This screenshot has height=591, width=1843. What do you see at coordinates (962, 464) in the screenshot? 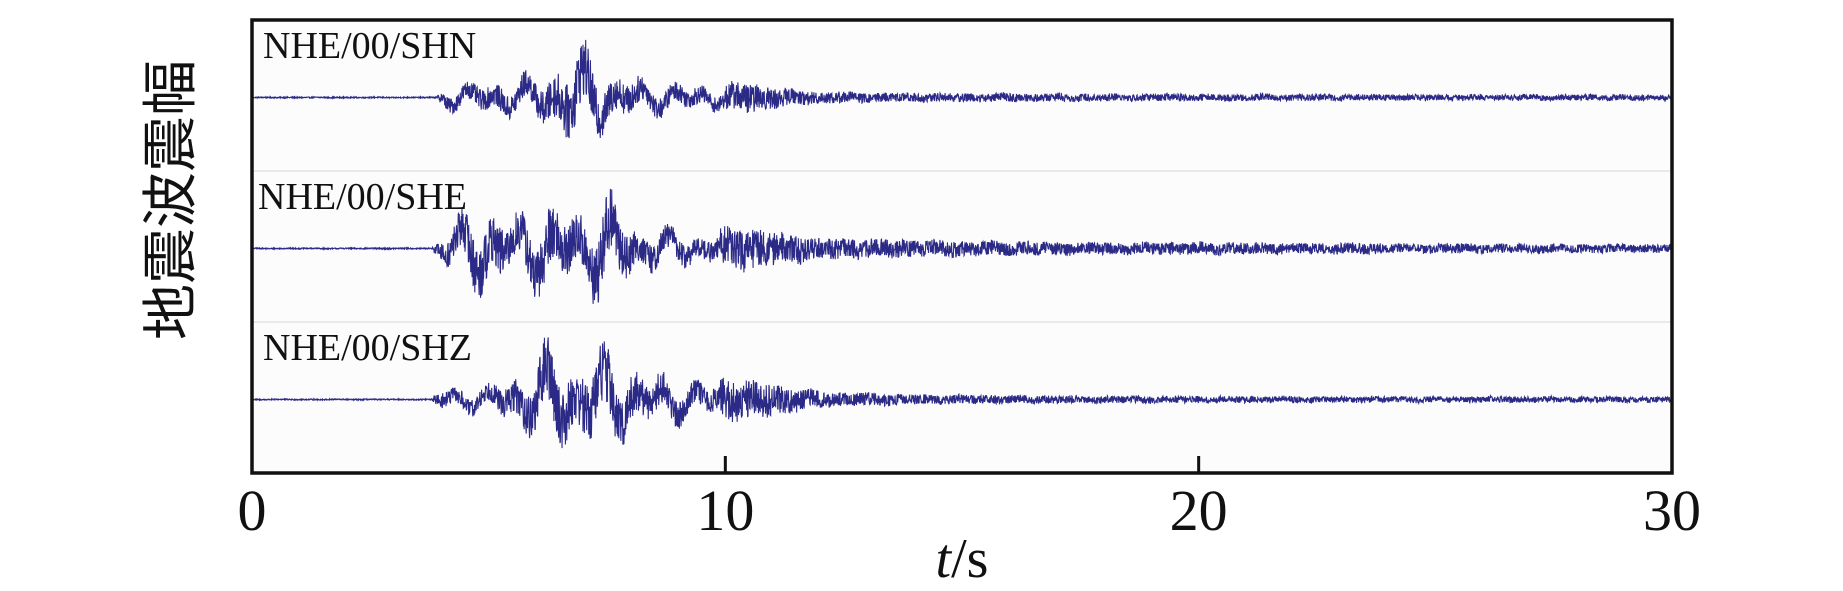
I see `x-axis-ticks` at bounding box center [962, 464].